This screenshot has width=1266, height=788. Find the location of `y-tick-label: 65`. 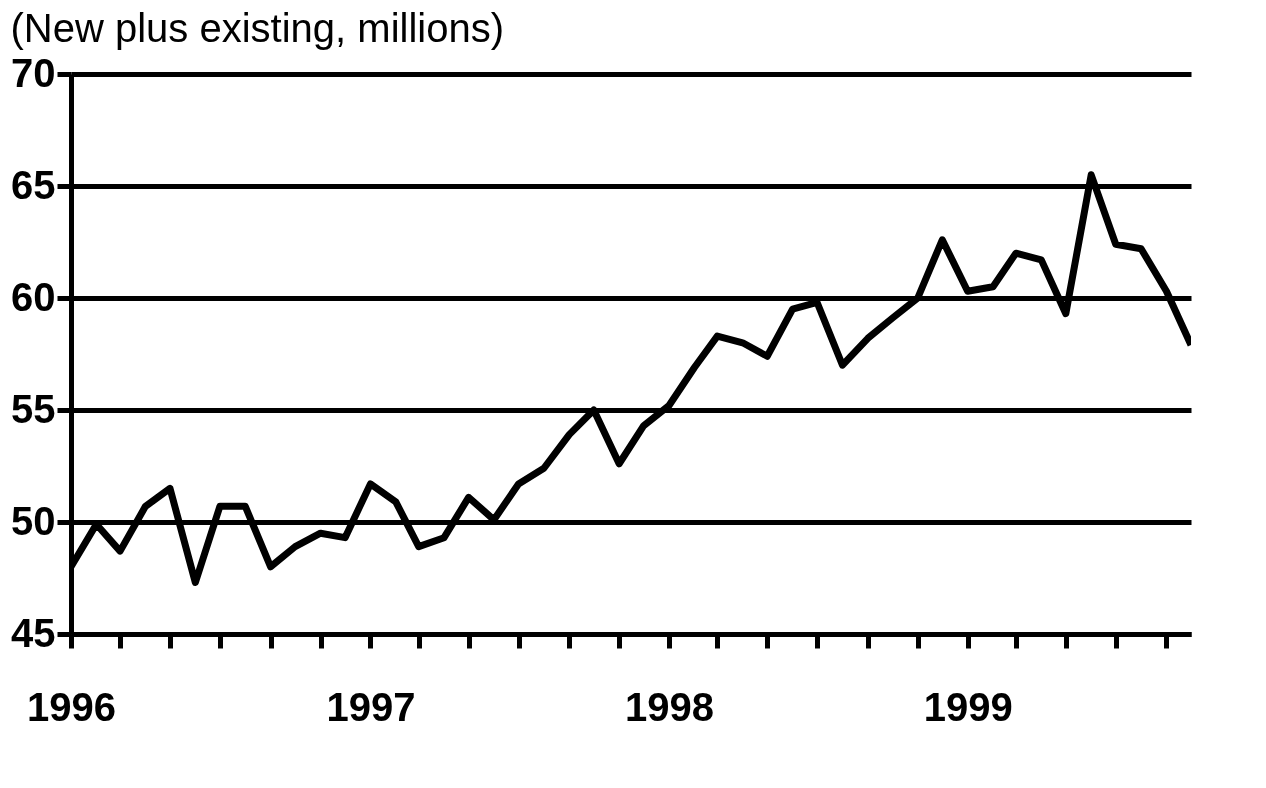

y-tick-label: 65 is located at coordinates (33, 184).